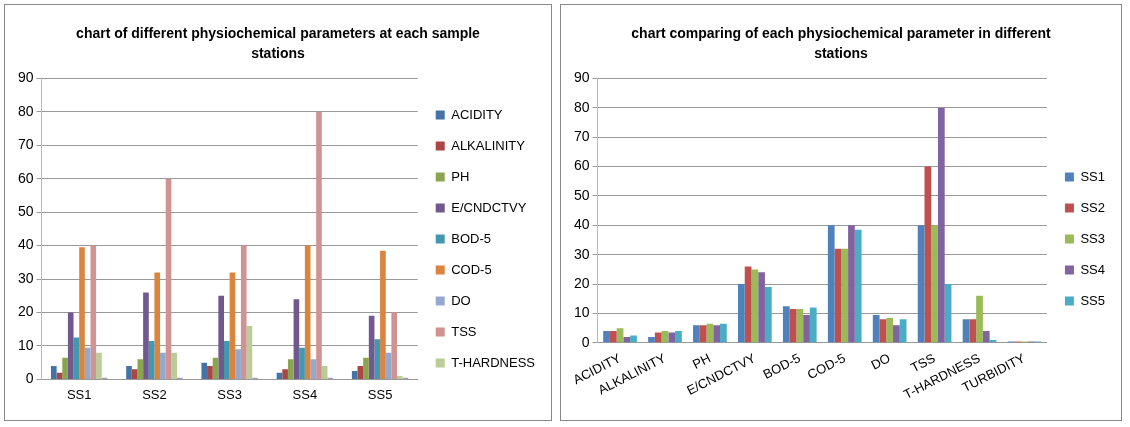  What do you see at coordinates (880, 361) in the screenshot?
I see `x-tick-label: DO` at bounding box center [880, 361].